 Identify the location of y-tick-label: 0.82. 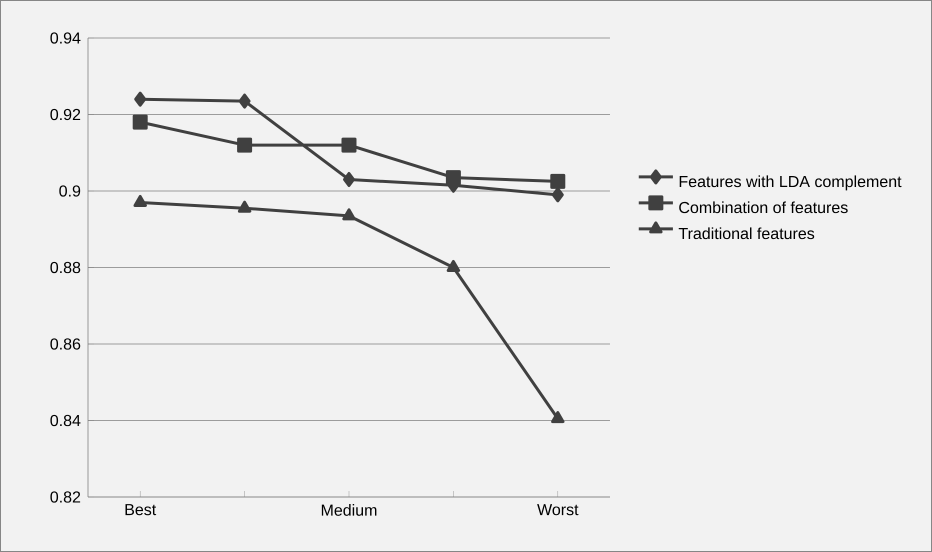
(65, 497).